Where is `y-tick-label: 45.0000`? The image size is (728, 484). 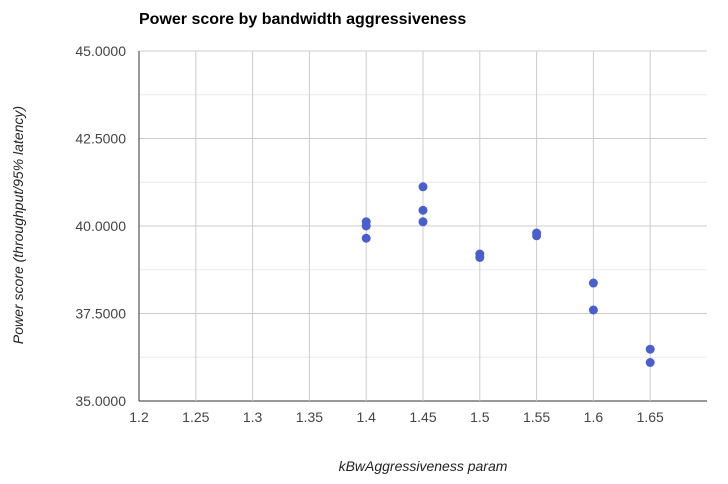
y-tick-label: 45.0000 is located at coordinates (100, 51).